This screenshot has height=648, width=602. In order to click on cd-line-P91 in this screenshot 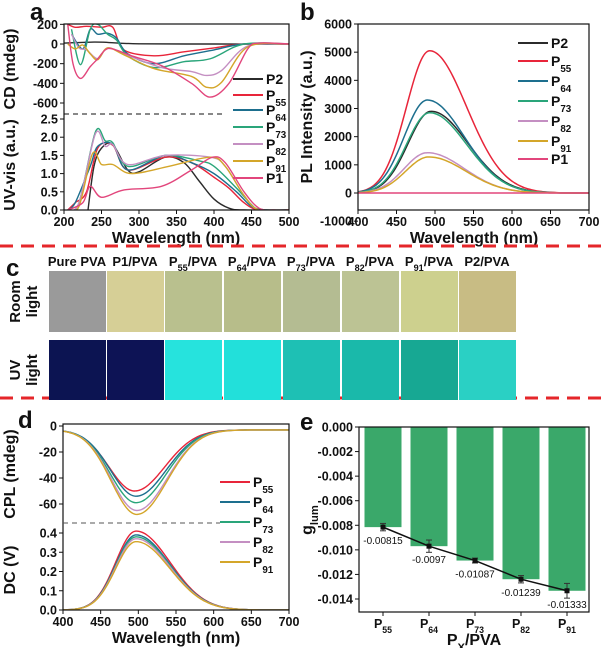, I will do `click(178, 65)`.